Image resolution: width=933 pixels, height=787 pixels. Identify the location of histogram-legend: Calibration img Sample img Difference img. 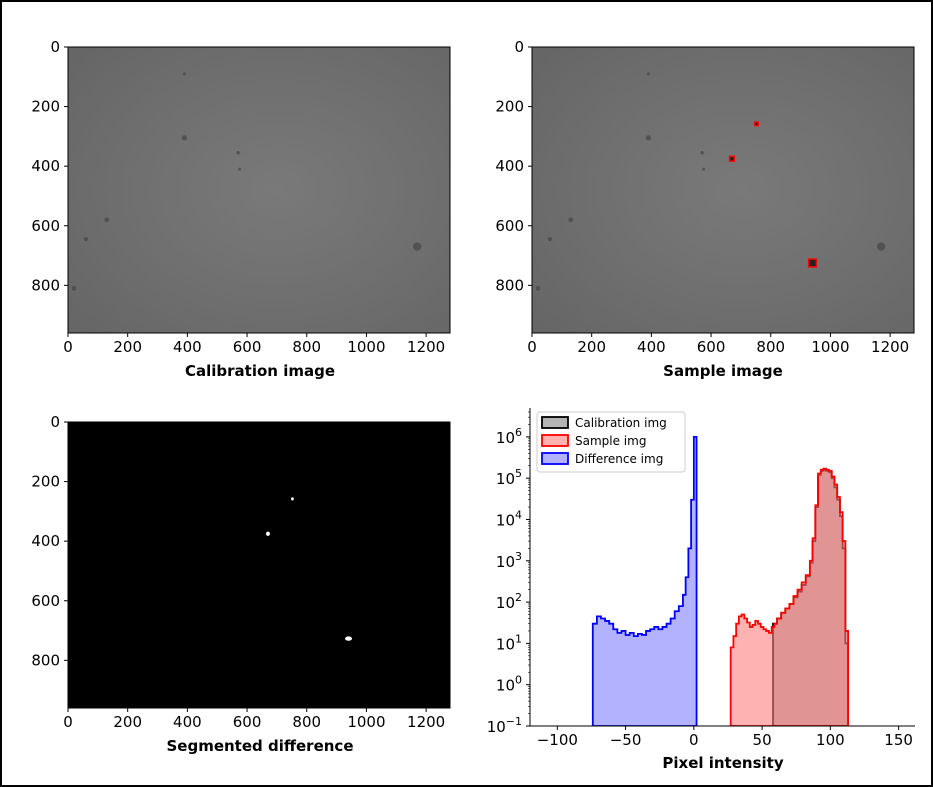
(611, 442).